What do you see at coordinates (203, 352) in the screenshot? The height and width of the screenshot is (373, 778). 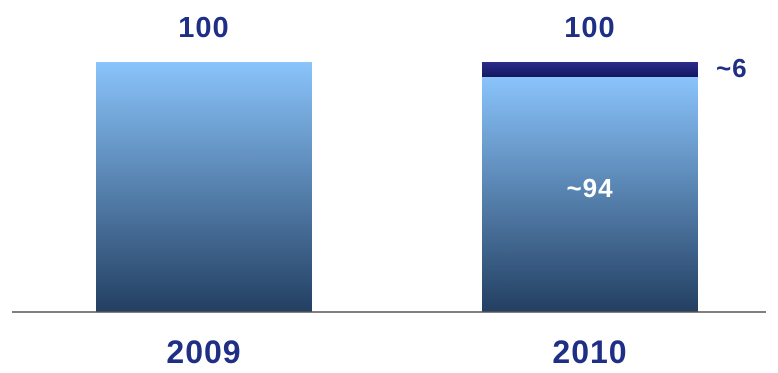 I see `category-label-2009: 2009` at bounding box center [203, 352].